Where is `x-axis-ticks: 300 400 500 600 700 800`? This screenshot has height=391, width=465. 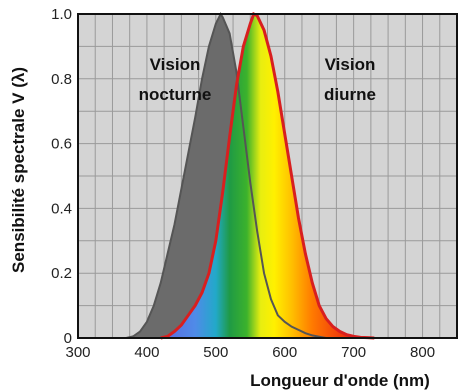
x-axis-ticks: 300 400 500 600 700 800 is located at coordinates (250, 352).